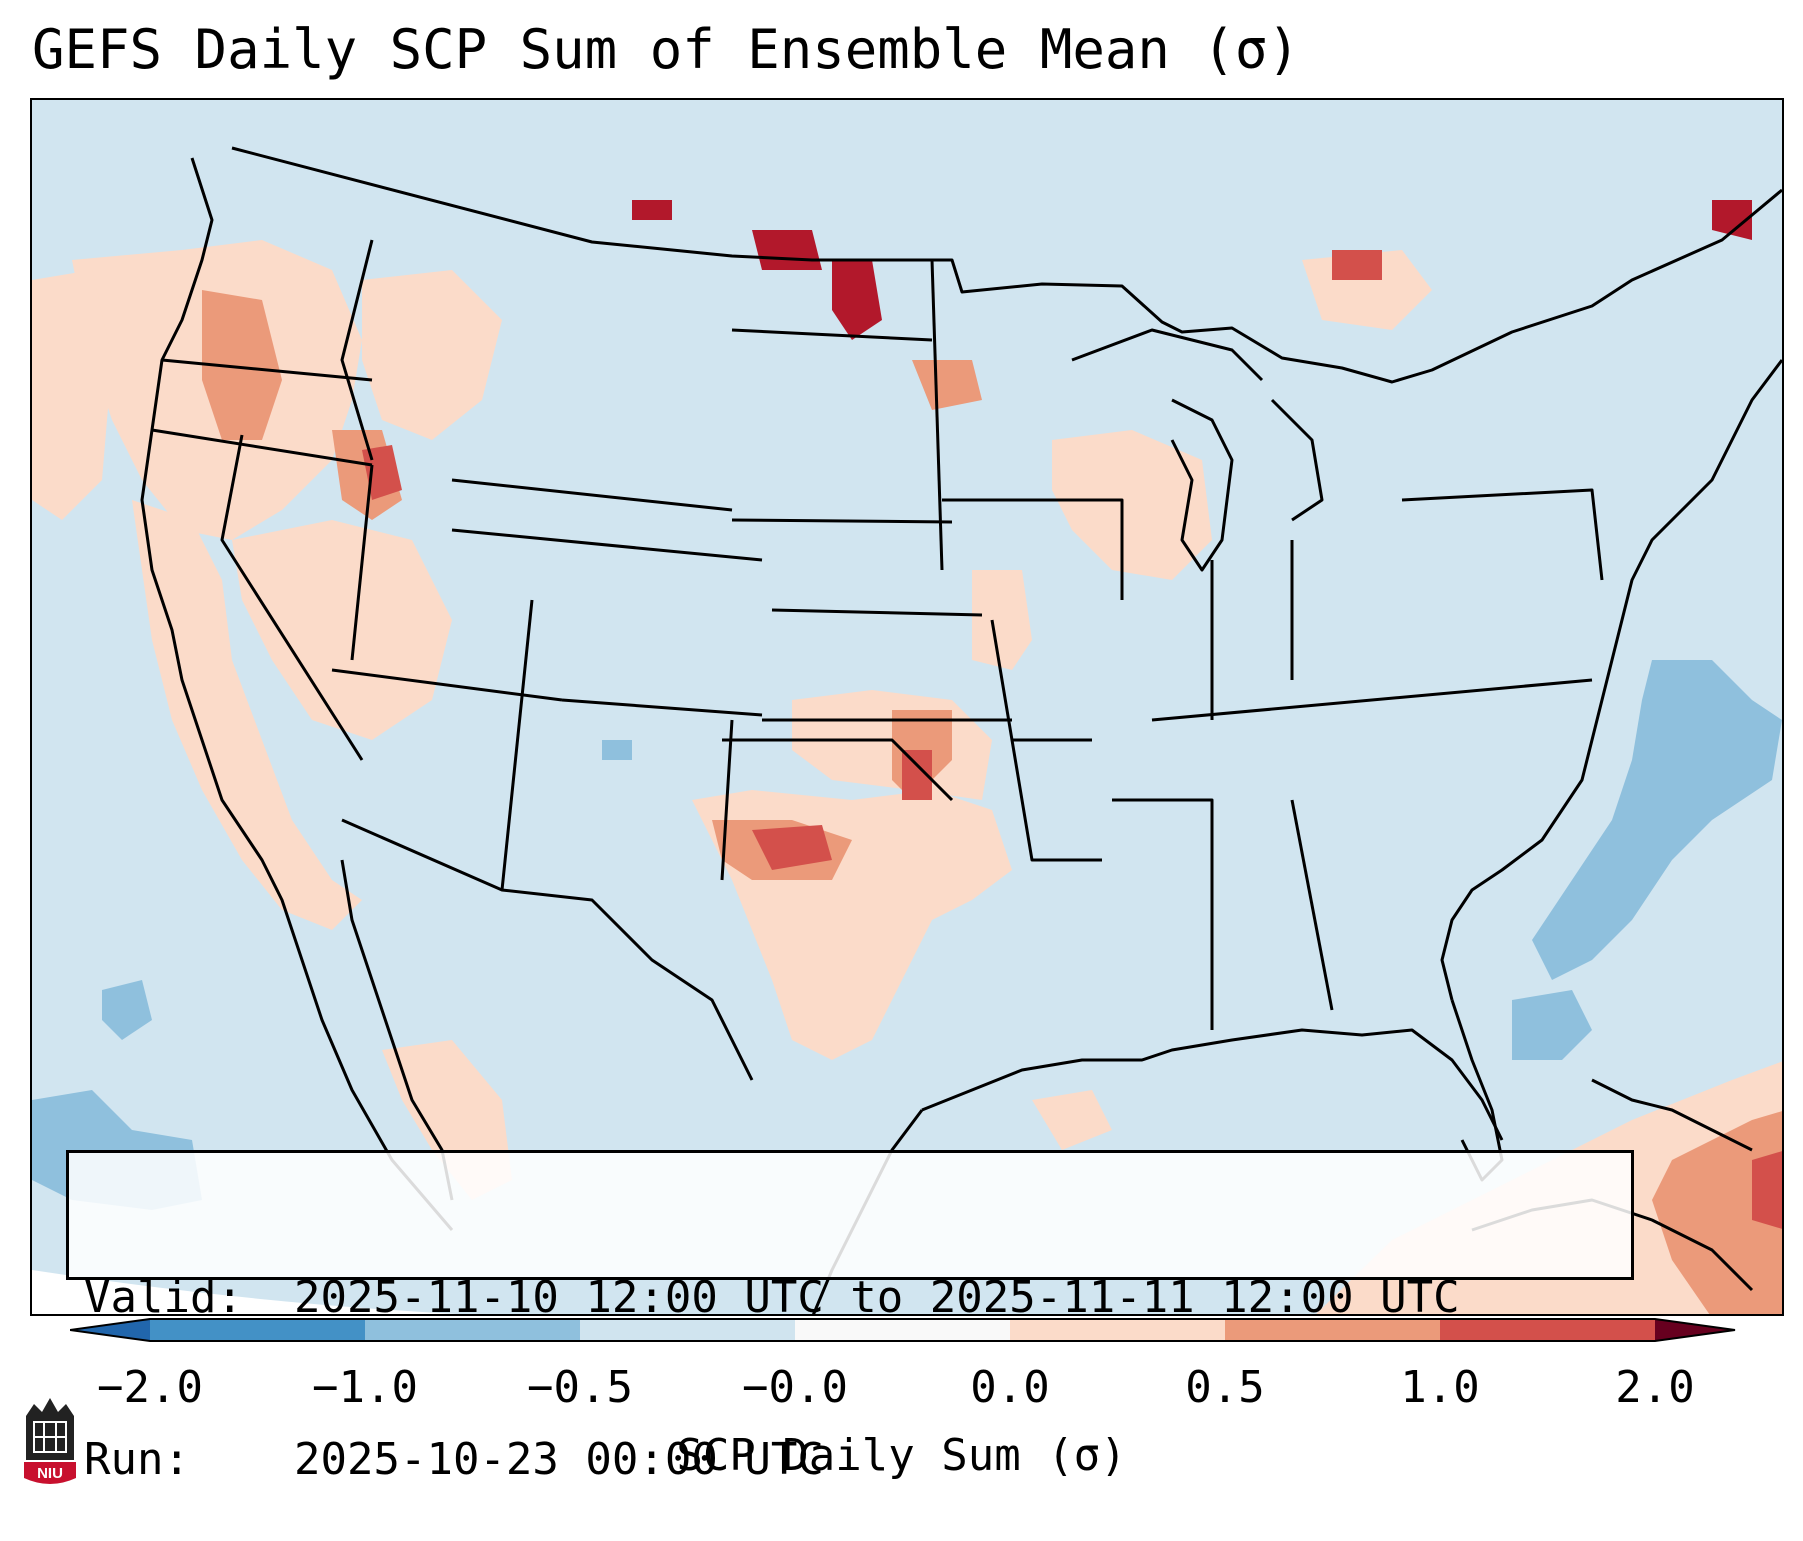 The image size is (1803, 1541). Describe the element at coordinates (937, 415) in the screenshot. I see `state-border-mn` at that location.